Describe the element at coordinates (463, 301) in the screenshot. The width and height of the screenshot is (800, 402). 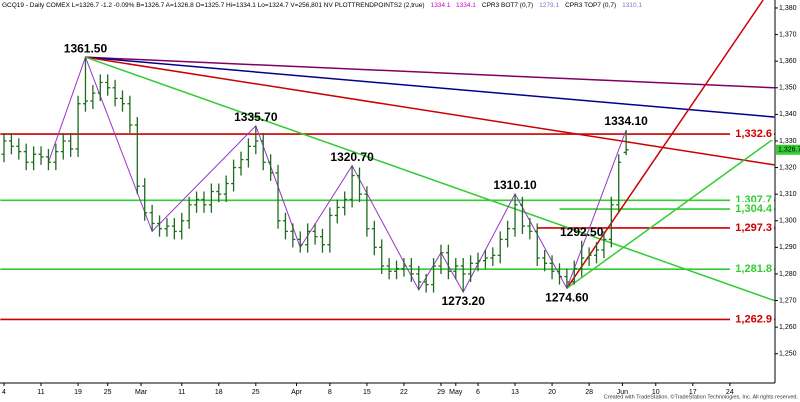
I see `annotation: 1273.20` at that location.